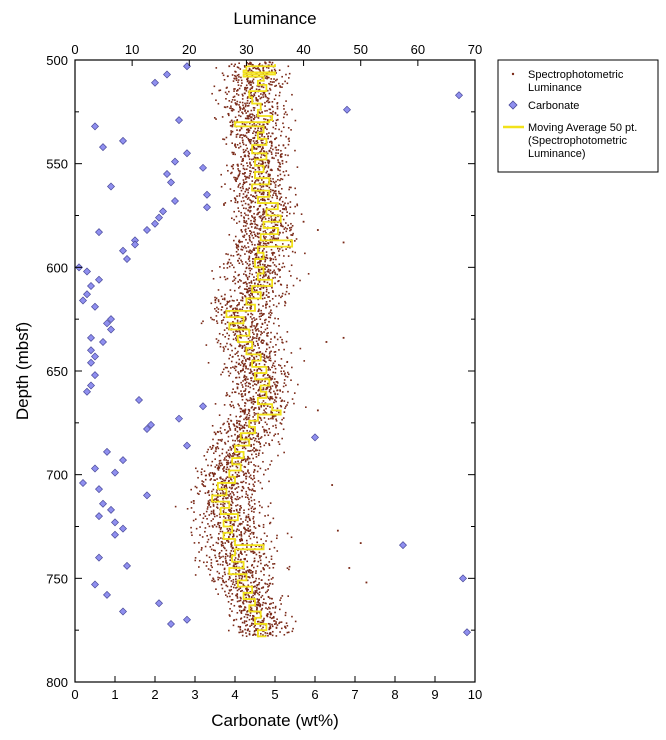  Describe the element at coordinates (578, 141) in the screenshot. I see `legend-label-ma-line2: (Spectrophotometric` at that location.